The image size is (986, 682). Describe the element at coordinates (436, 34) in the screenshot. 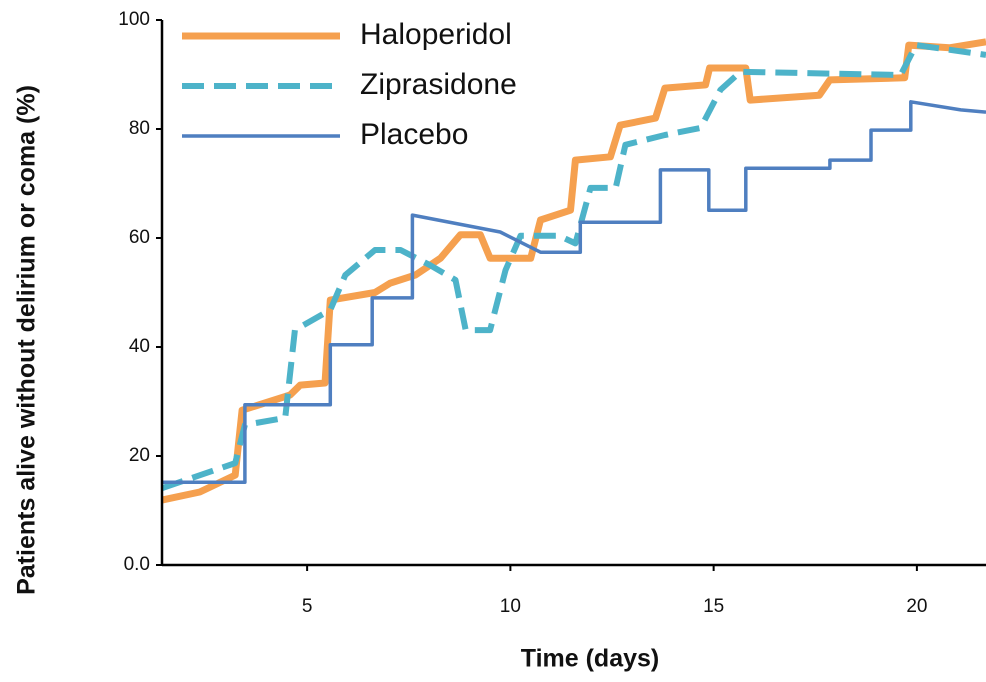

I see `legend-label: Haloperidol` at that location.